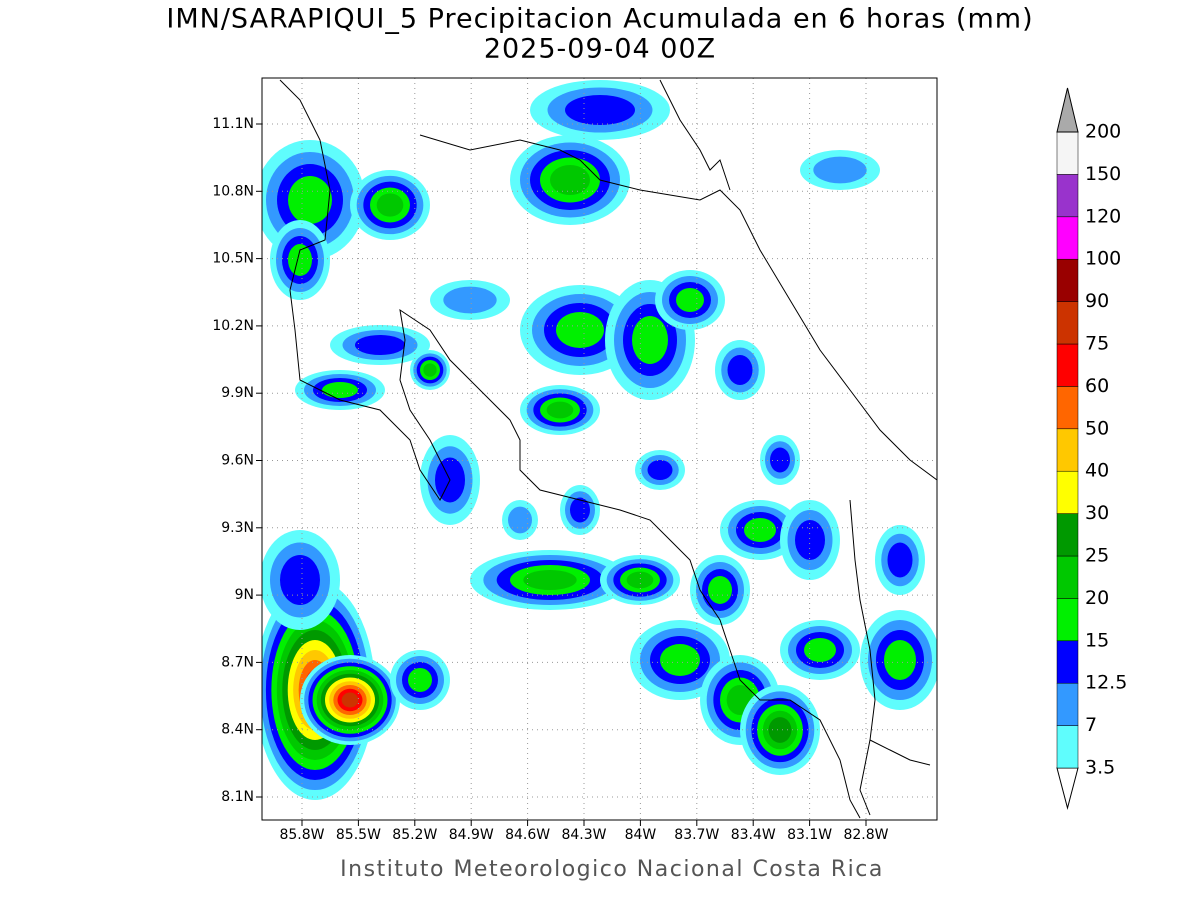 Image resolution: width=1200 pixels, height=904 pixels. I want to click on lat-tick-label: 10.5N, so click(233, 259).